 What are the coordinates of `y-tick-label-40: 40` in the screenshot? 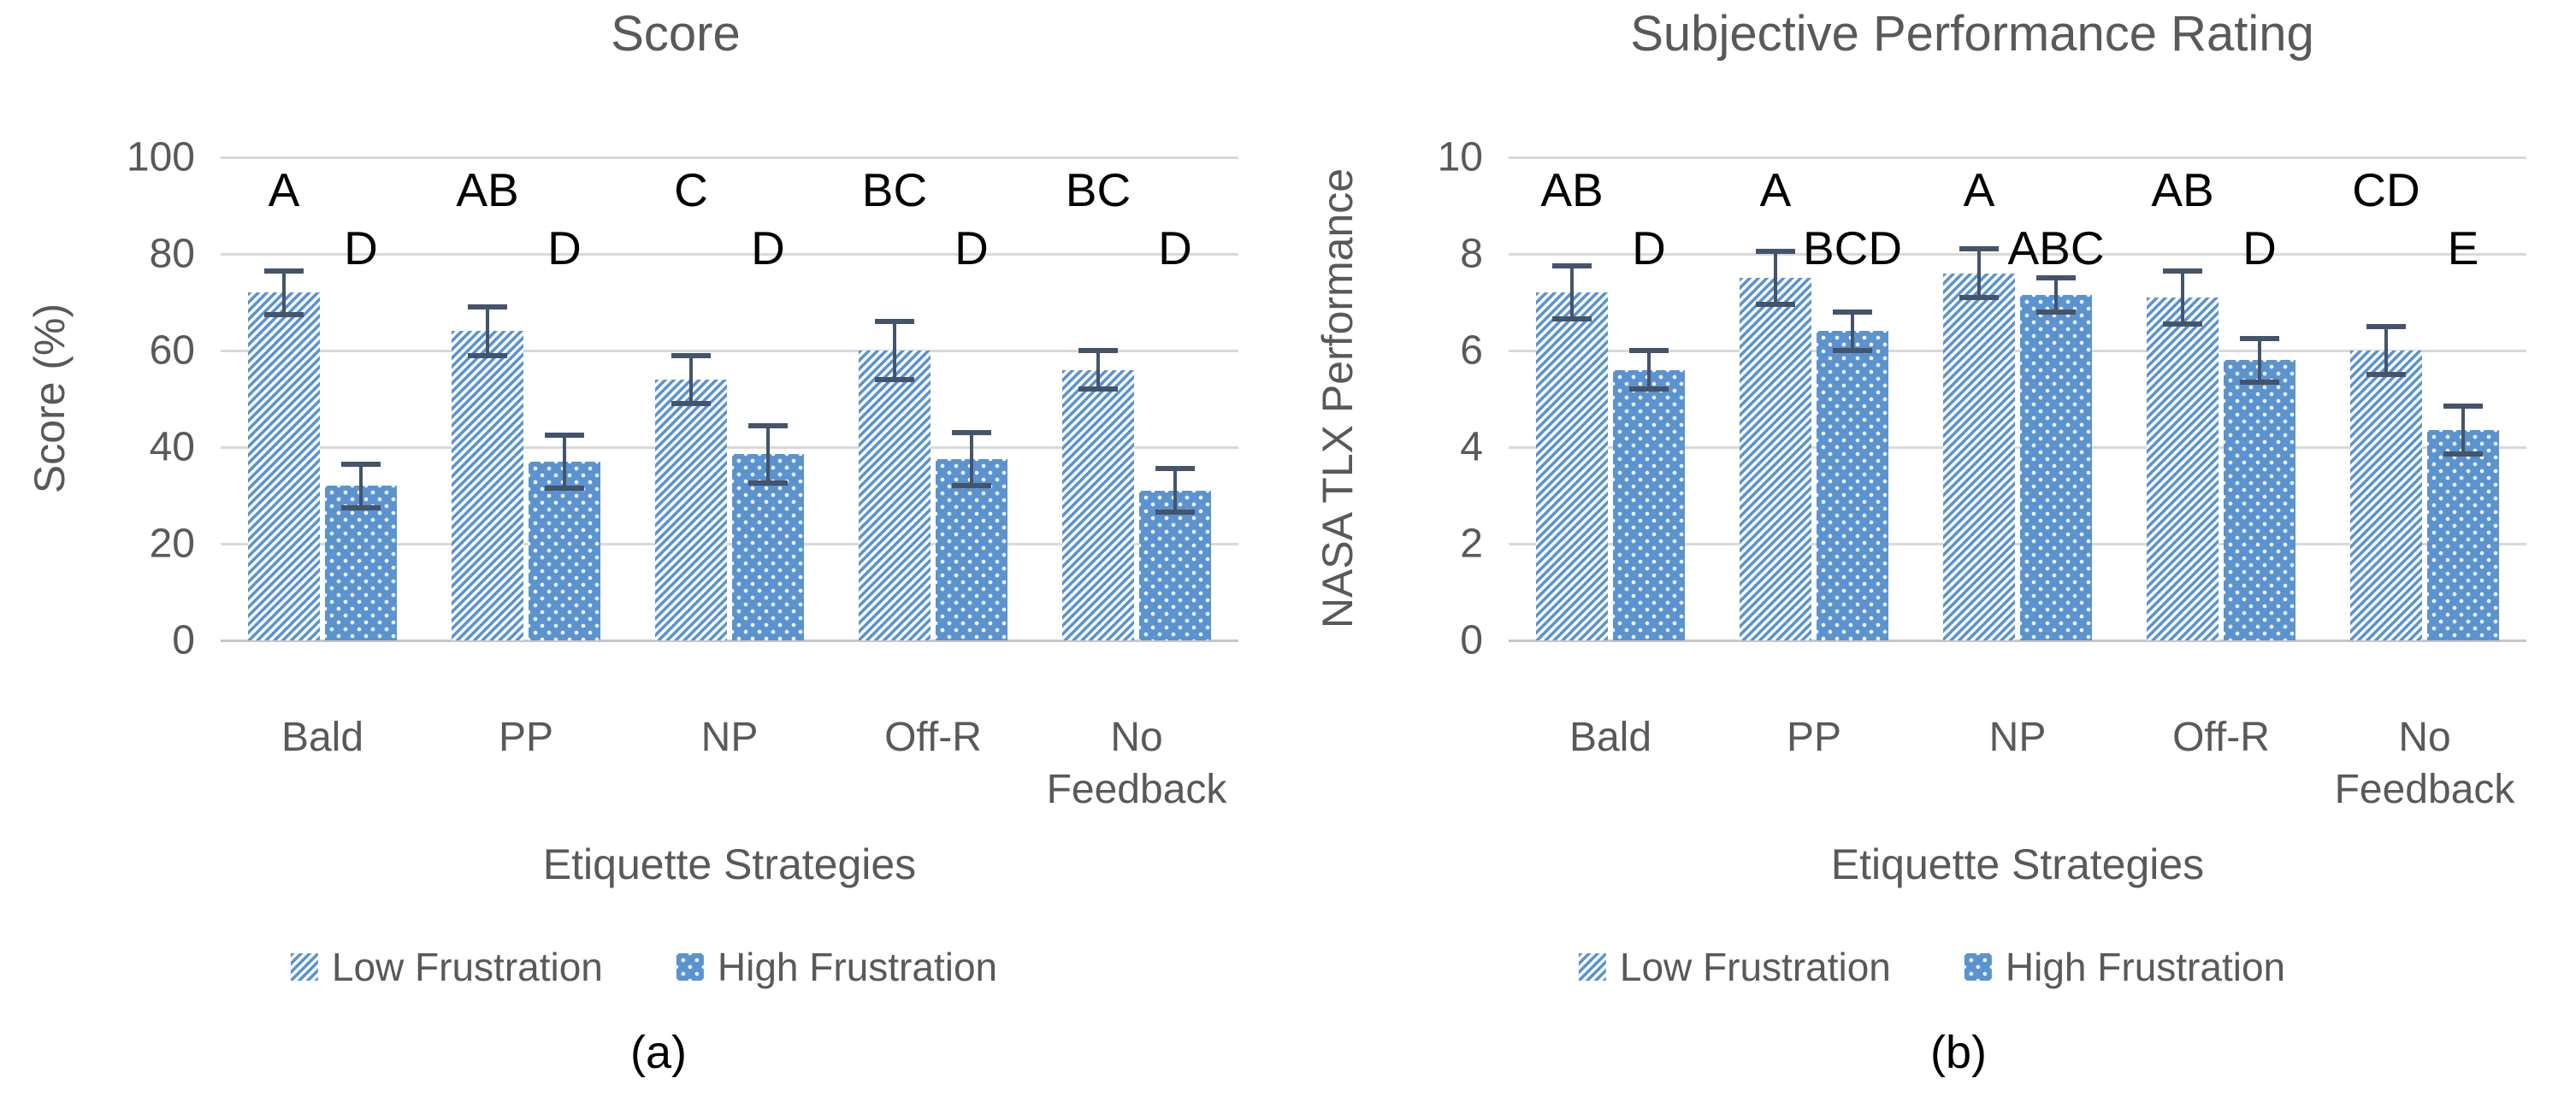 It's located at (172, 447).